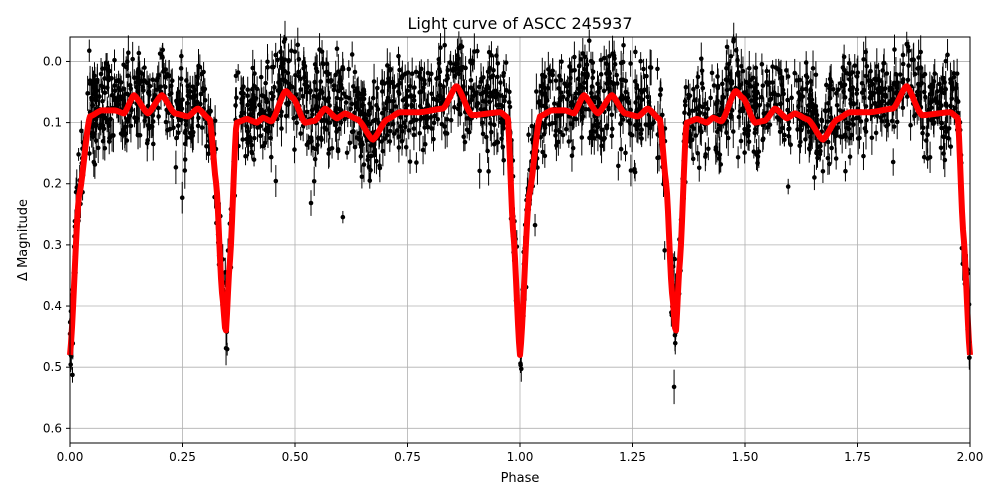 Image resolution: width=1000 pixels, height=504 pixels. Describe the element at coordinates (857, 457) in the screenshot. I see `x-tick-label: 1.75` at that location.